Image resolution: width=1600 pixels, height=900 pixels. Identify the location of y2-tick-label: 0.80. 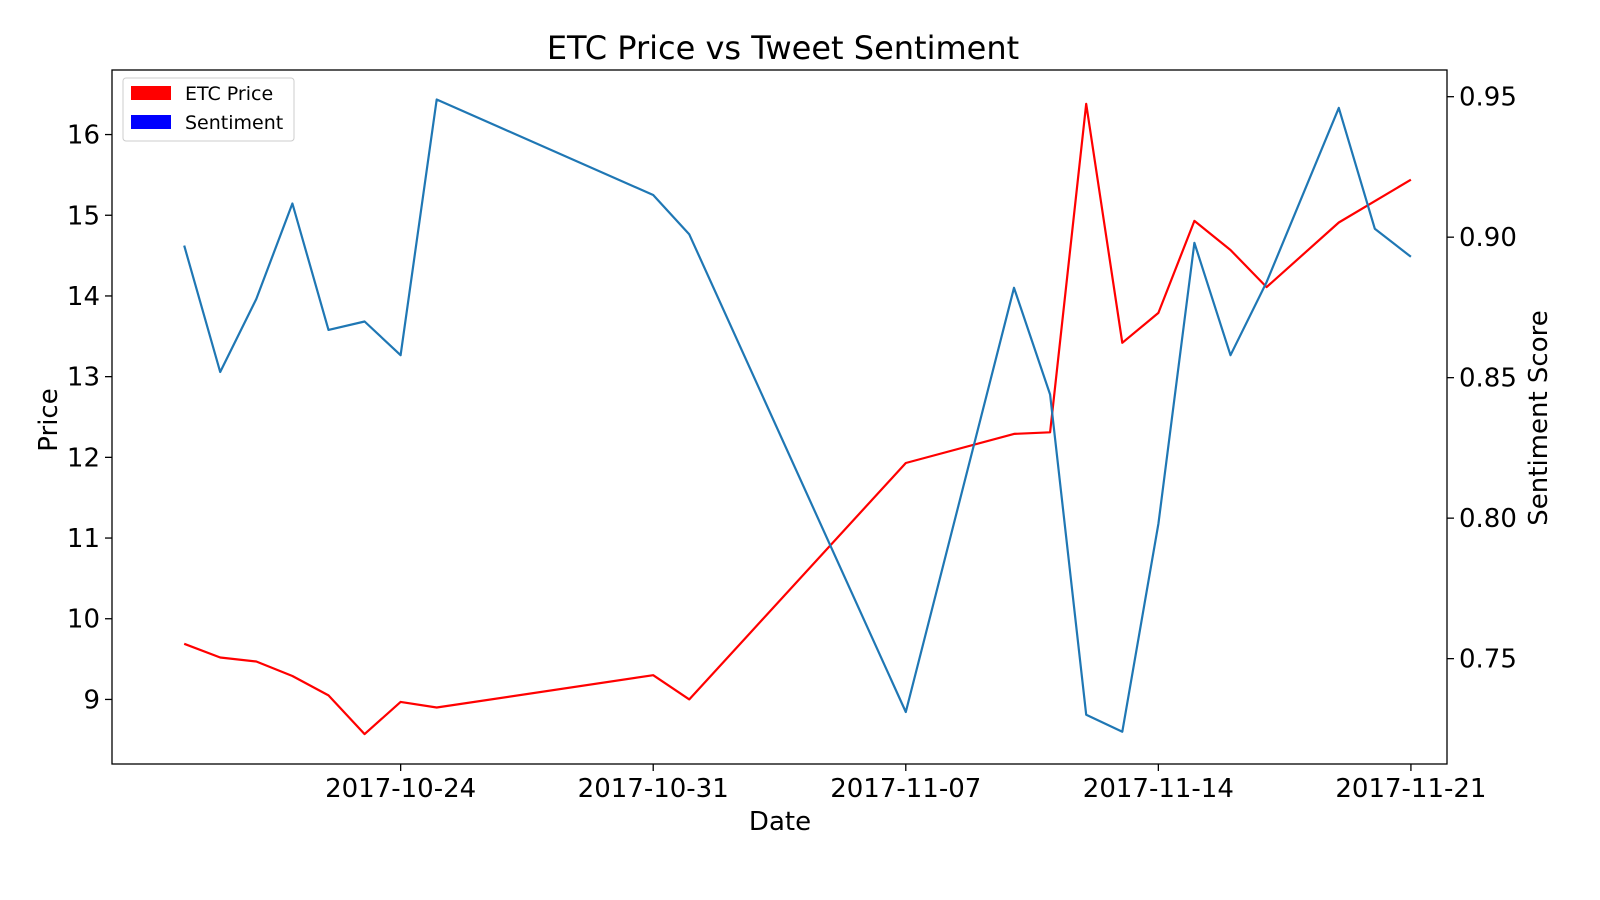
(1488, 519).